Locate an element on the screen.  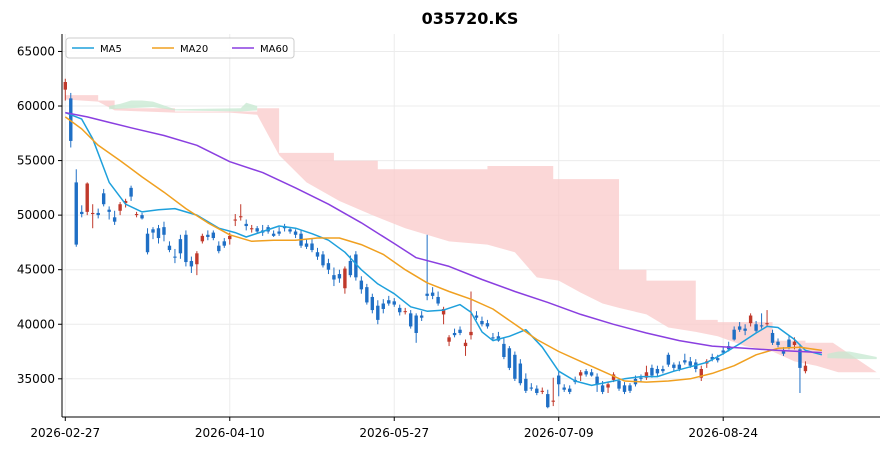
legend-item-ma5: MA5 is located at coordinates (97, 49).